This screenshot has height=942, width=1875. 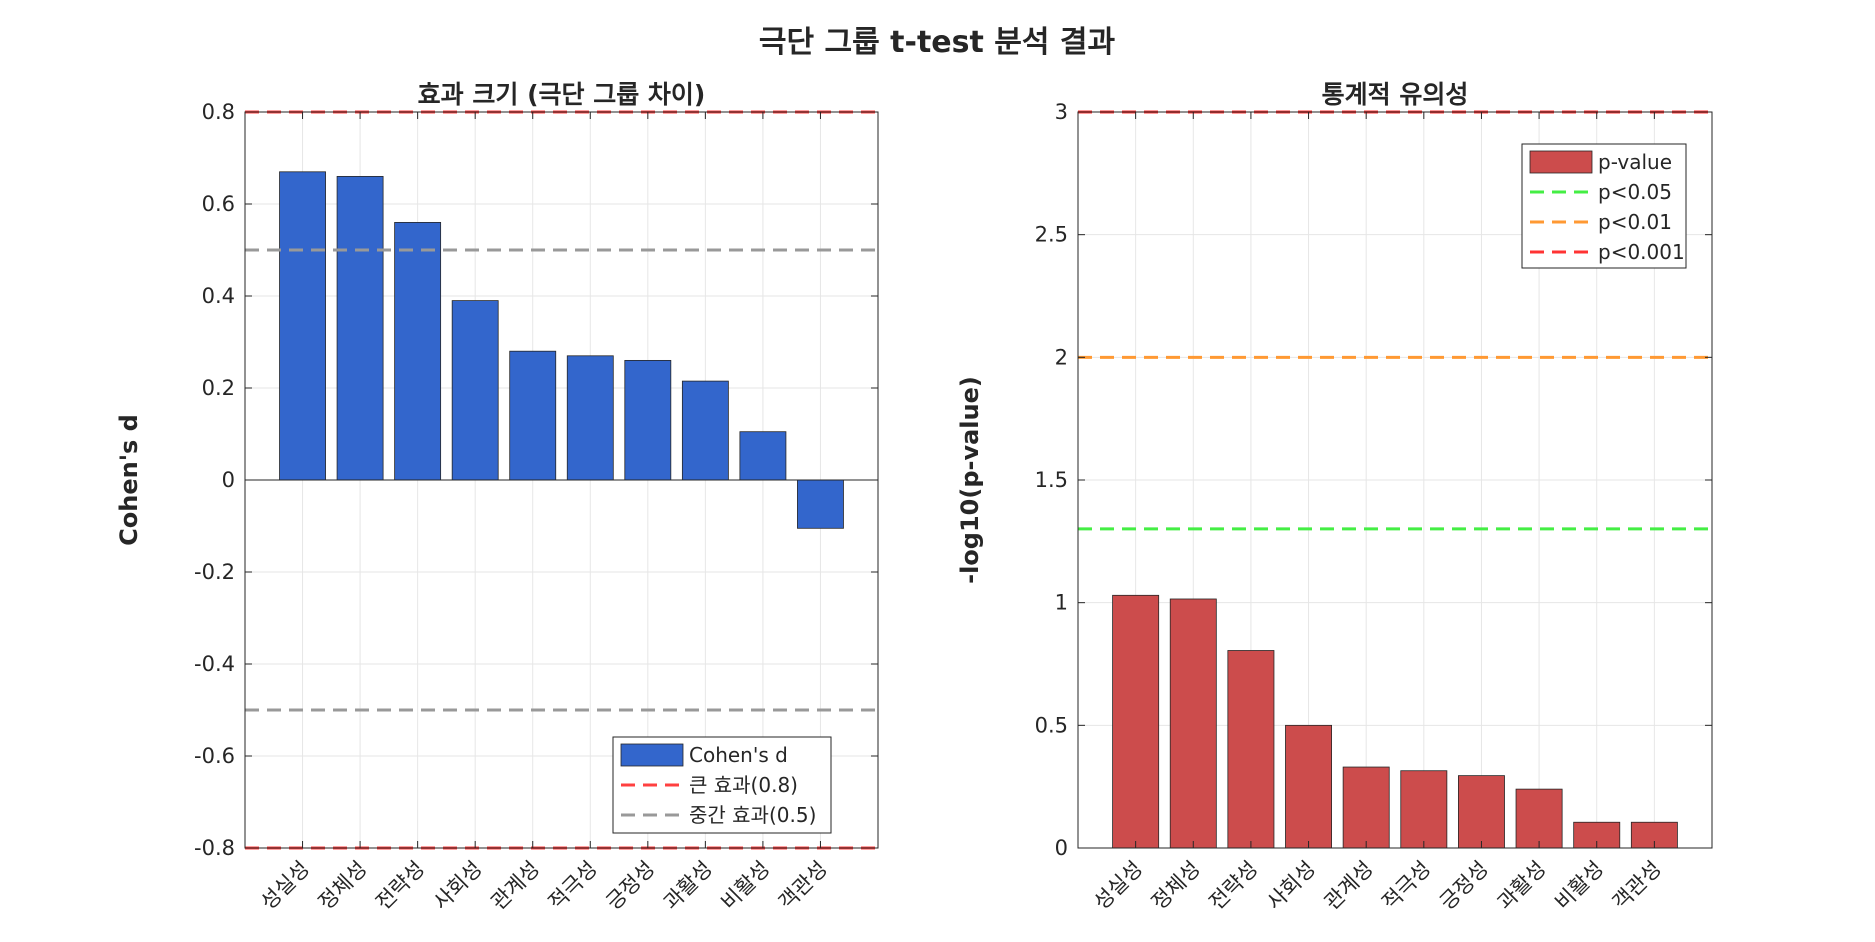 I want to click on y-tick-label: -0.2, so click(x=214, y=572).